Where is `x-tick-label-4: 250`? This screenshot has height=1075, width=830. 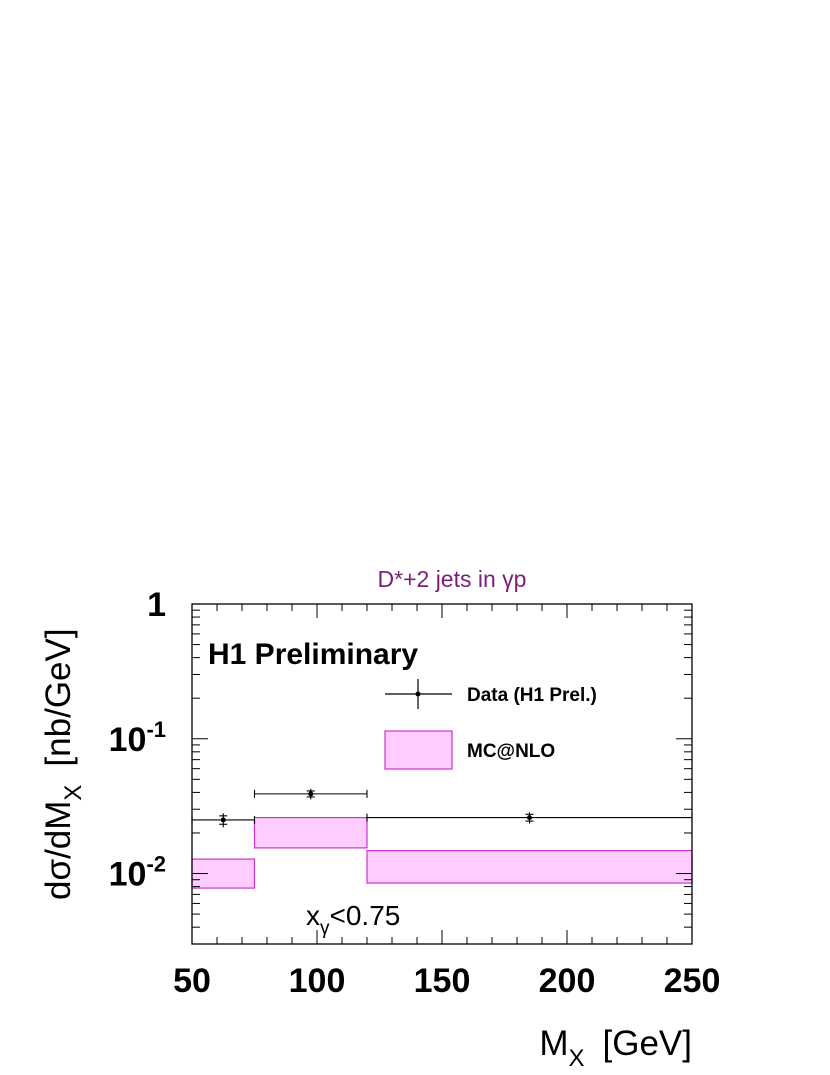 x-tick-label-4: 250 is located at coordinates (692, 981).